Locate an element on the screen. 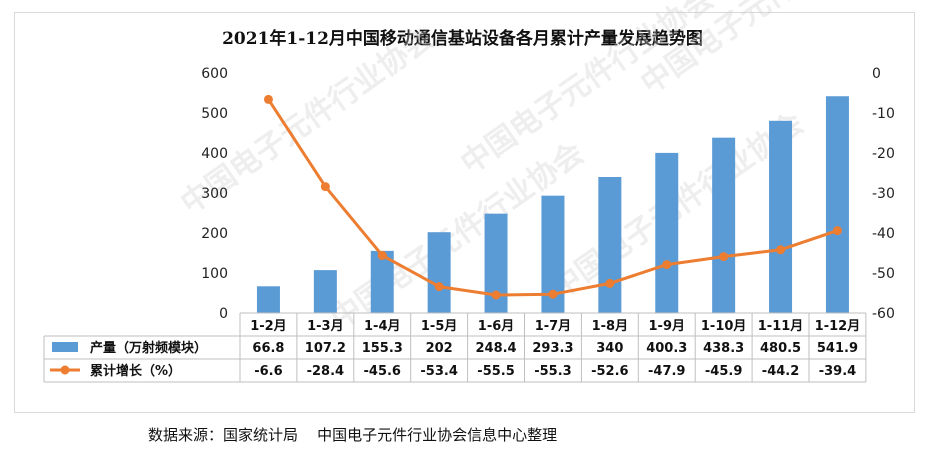  data-label-production: 107.2 is located at coordinates (325, 348).